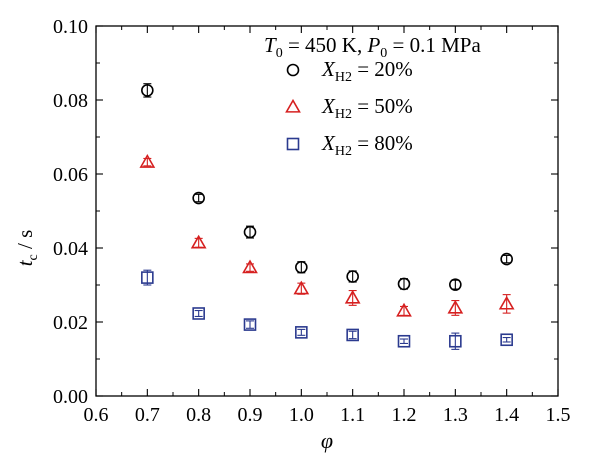 The image size is (596, 462). Describe the element at coordinates (70, 101) in the screenshot. I see `y-tick-label: 0.08` at that location.